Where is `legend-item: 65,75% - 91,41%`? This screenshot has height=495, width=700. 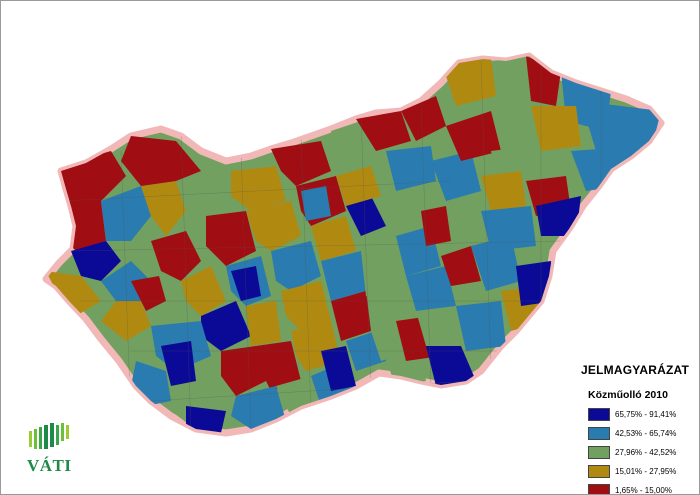 legend-item: 65,75% - 91,41% is located at coordinates (627, 414).